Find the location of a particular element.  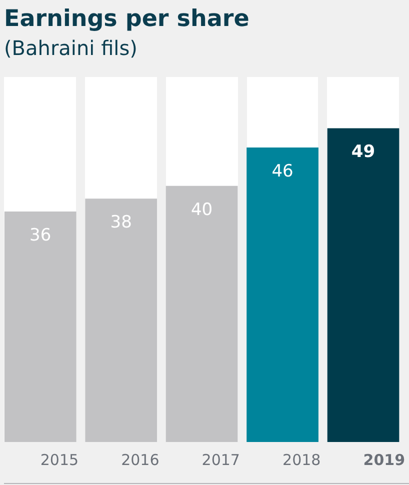

x-tick-label: 2015 is located at coordinates (59, 459).